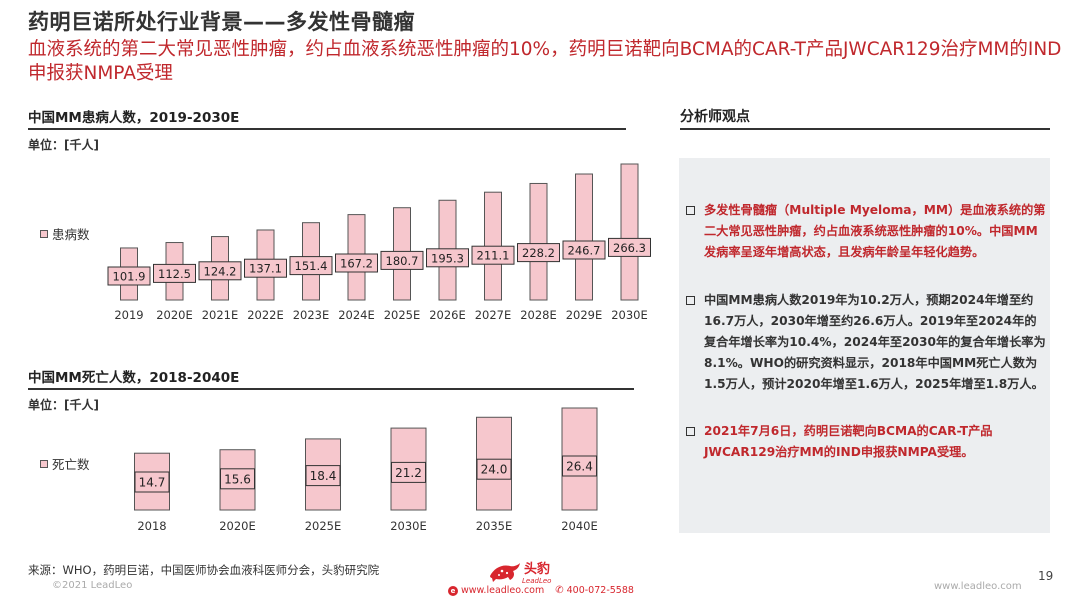 This screenshot has width=1080, height=608. I want to click on data-label: 211.1, so click(493, 256).